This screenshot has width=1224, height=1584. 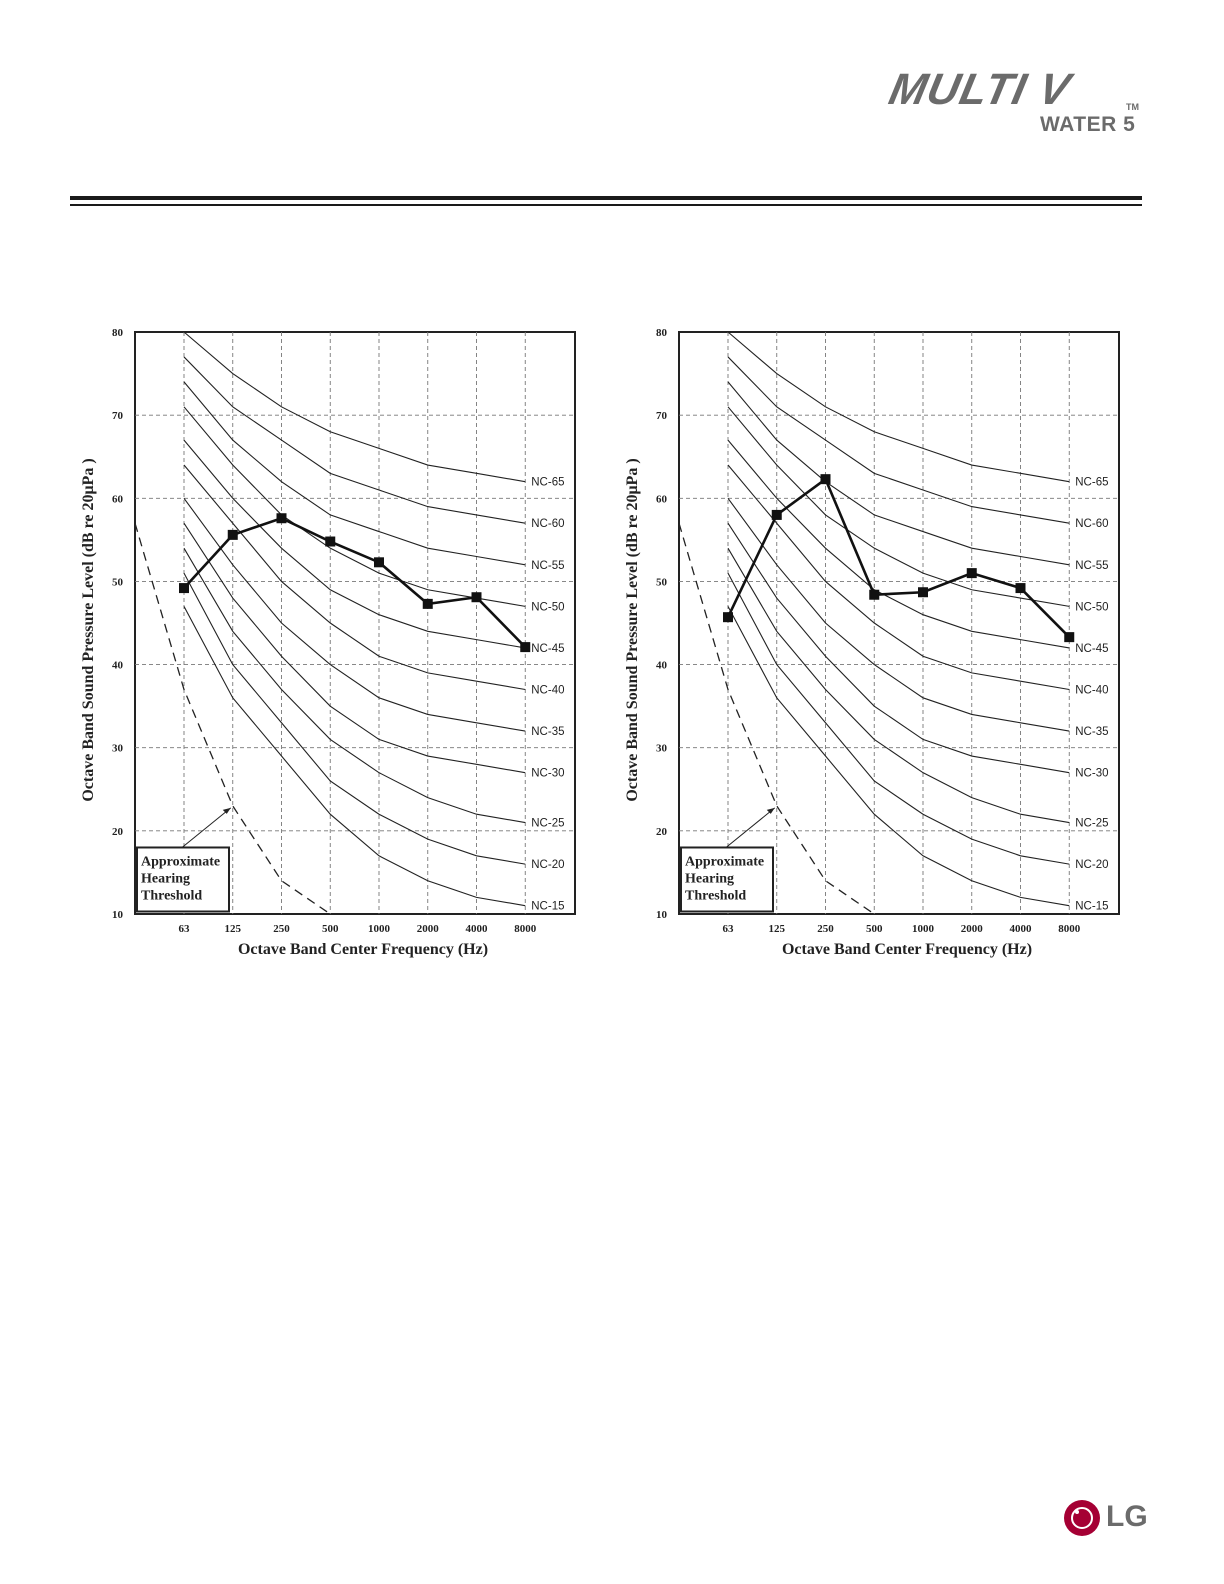 I want to click on x-tick-label: 125, so click(x=233, y=929).